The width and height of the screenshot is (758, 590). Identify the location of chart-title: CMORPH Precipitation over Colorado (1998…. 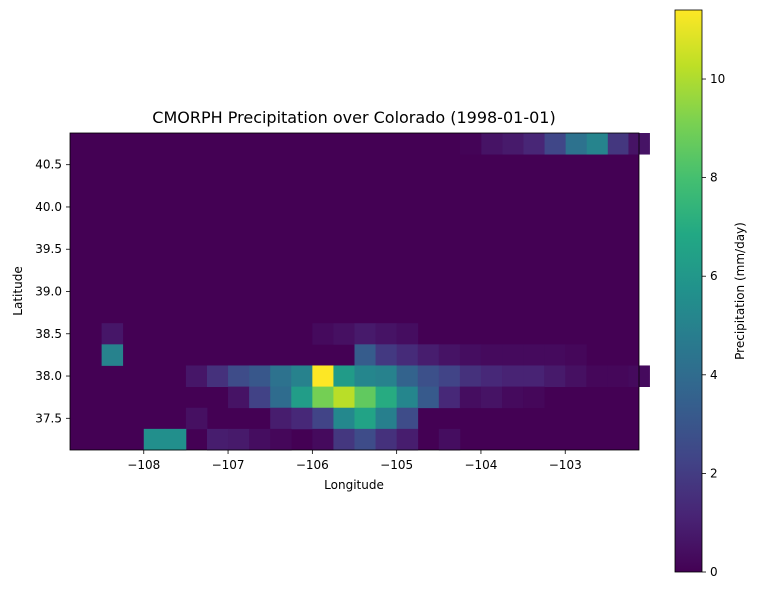
(353, 117).